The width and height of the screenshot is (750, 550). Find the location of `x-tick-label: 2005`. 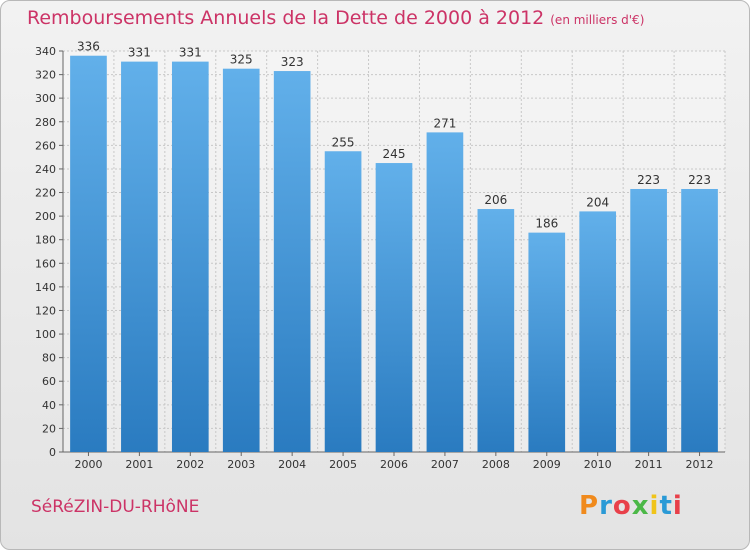

x-tick-label: 2005 is located at coordinates (343, 464).